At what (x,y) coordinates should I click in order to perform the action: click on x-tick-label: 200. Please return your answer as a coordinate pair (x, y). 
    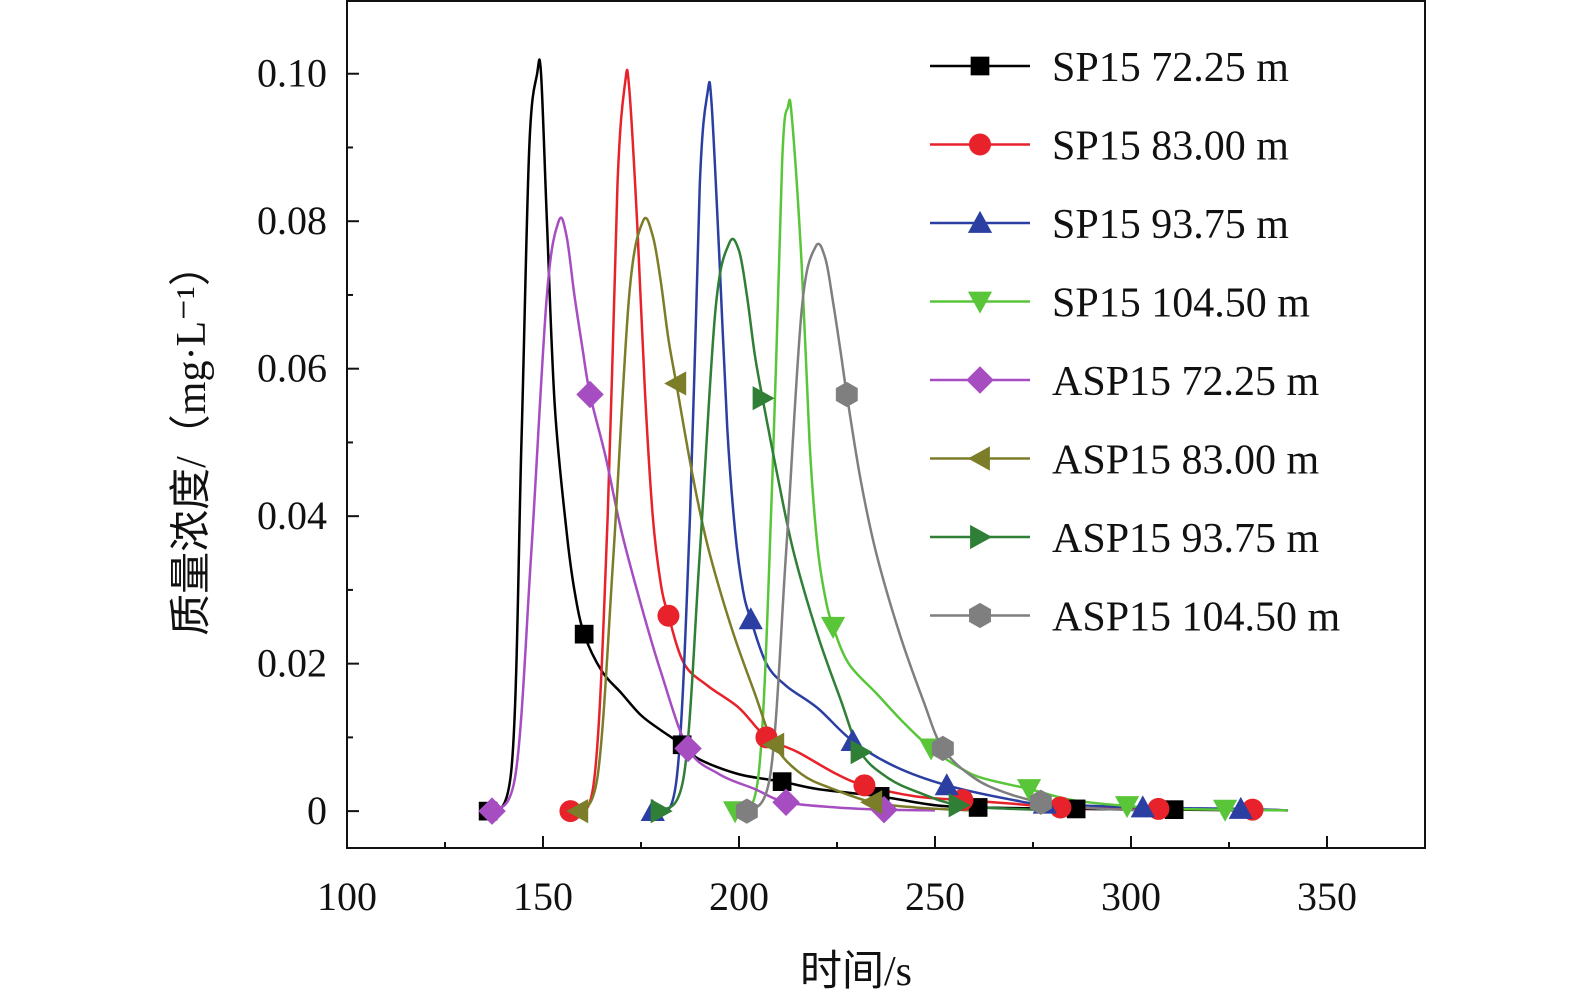
    Looking at the image, I should click on (739, 896).